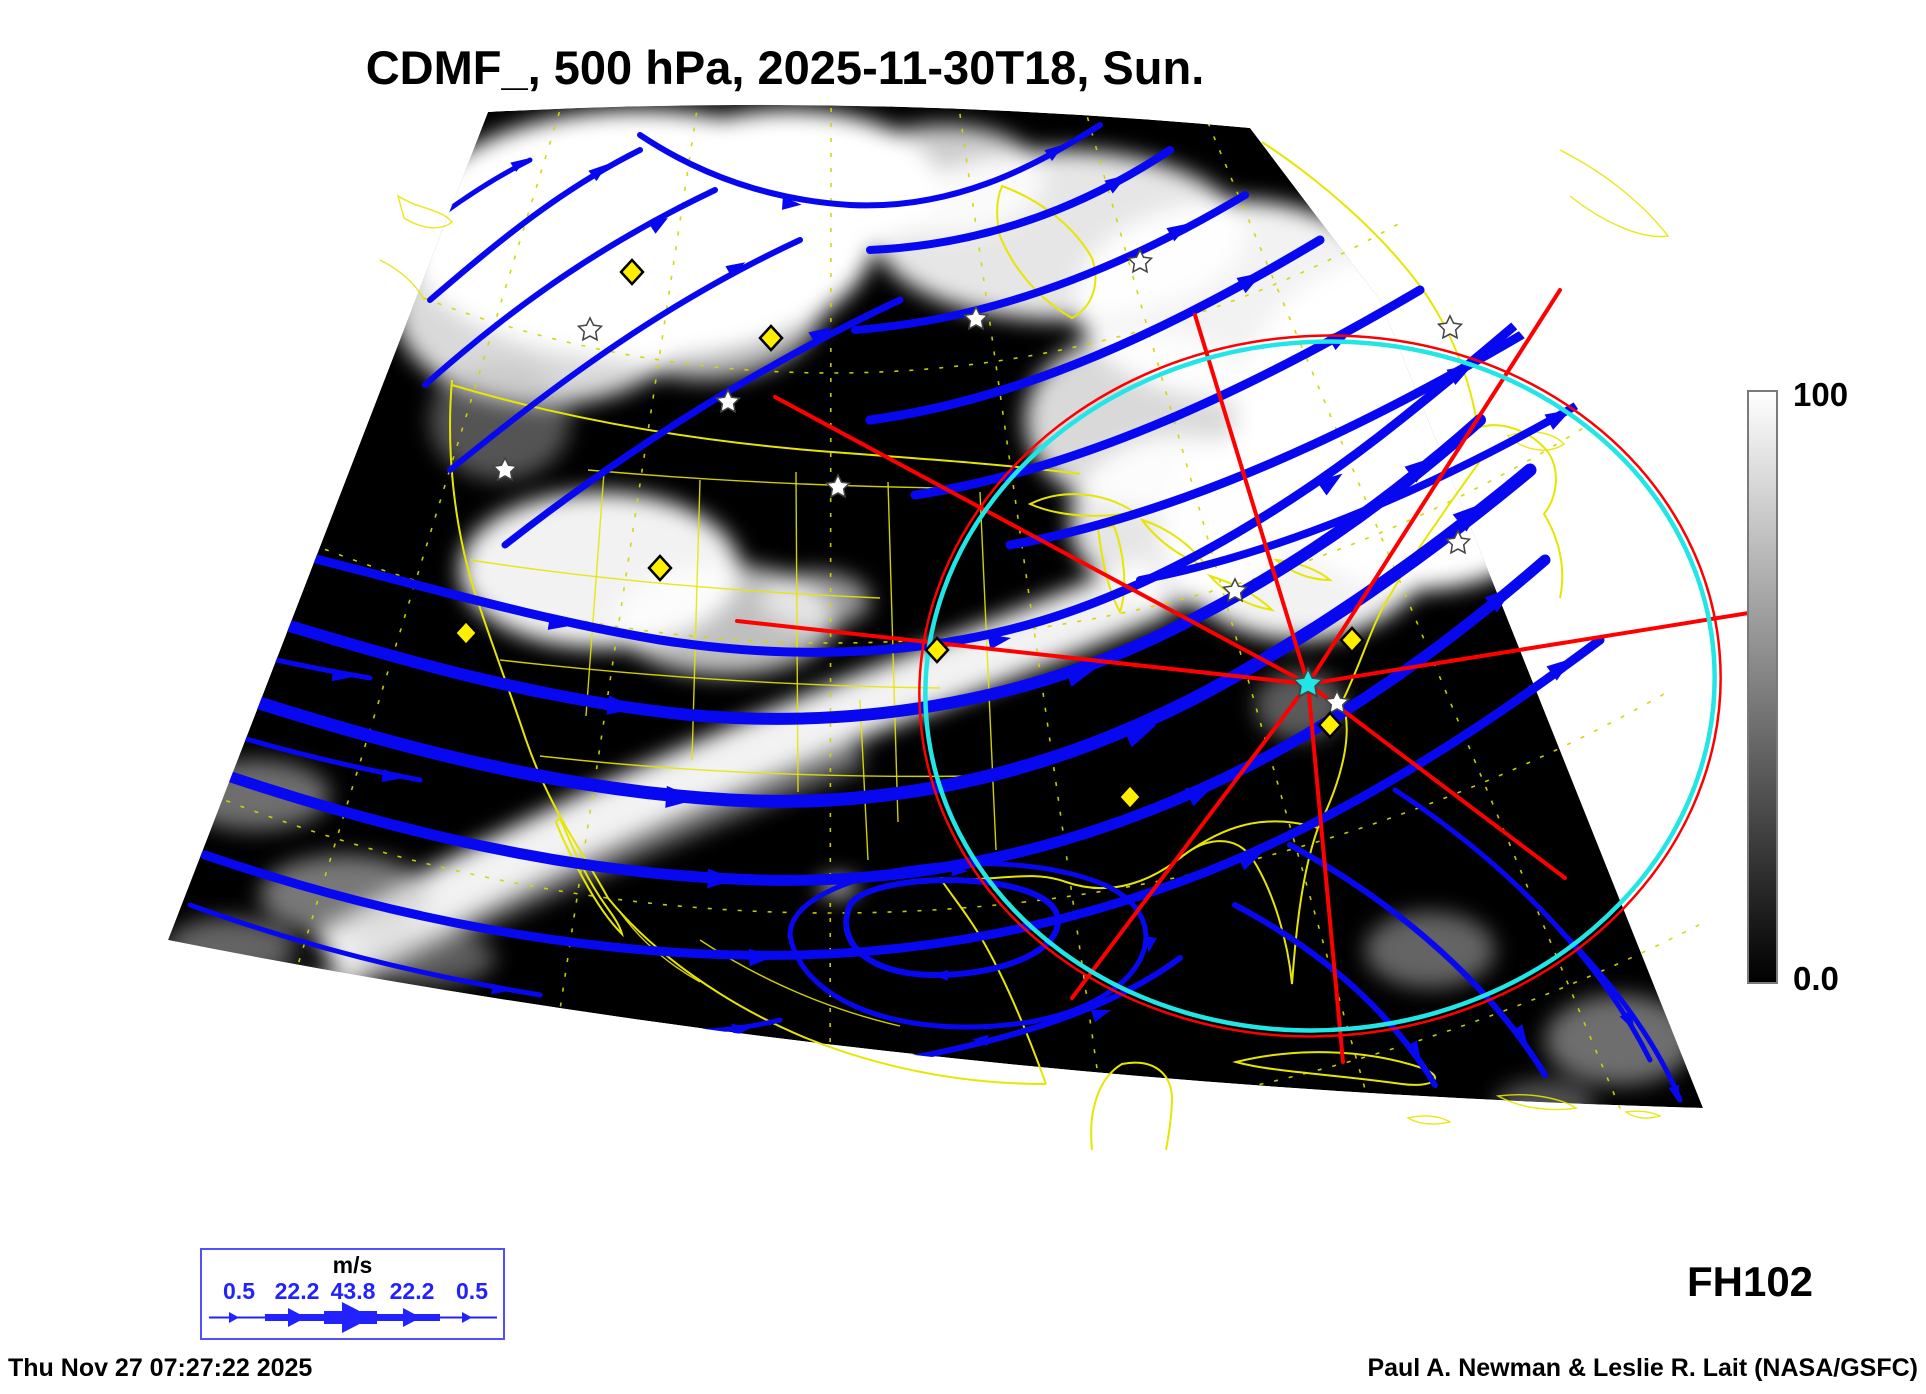 The height and width of the screenshot is (1394, 1926). Describe the element at coordinates (1816, 978) in the screenshot. I see `colorbar-min-label: 0.0` at that location.